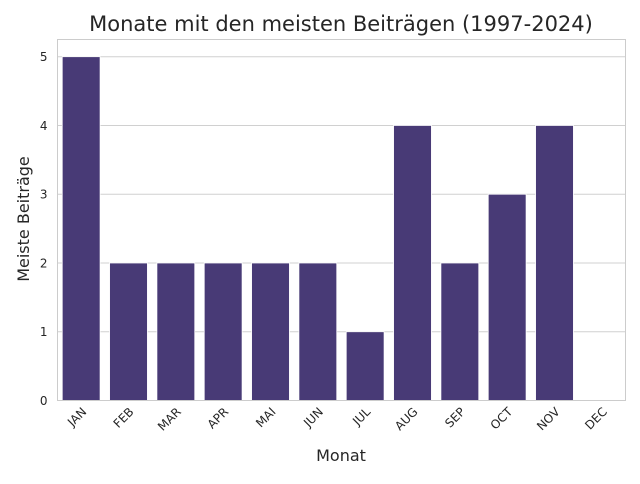  Describe the element at coordinates (507, 297) in the screenshot. I see `bar-oct` at that location.